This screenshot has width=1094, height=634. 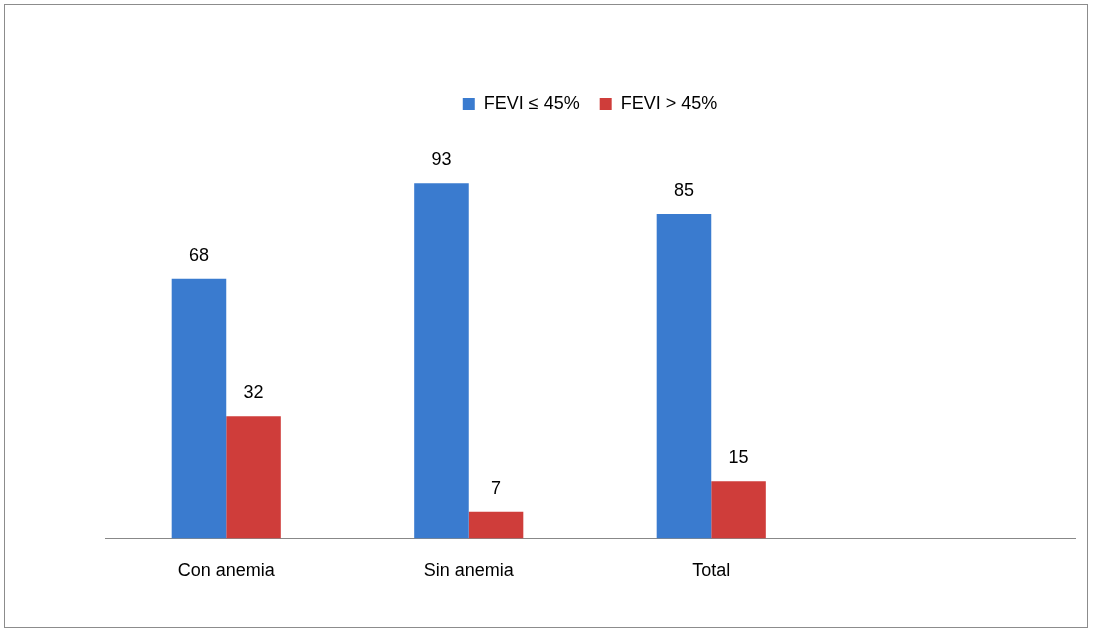 What do you see at coordinates (531, 102) in the screenshot?
I see `legend-label: FEVI ≤ 45%` at bounding box center [531, 102].